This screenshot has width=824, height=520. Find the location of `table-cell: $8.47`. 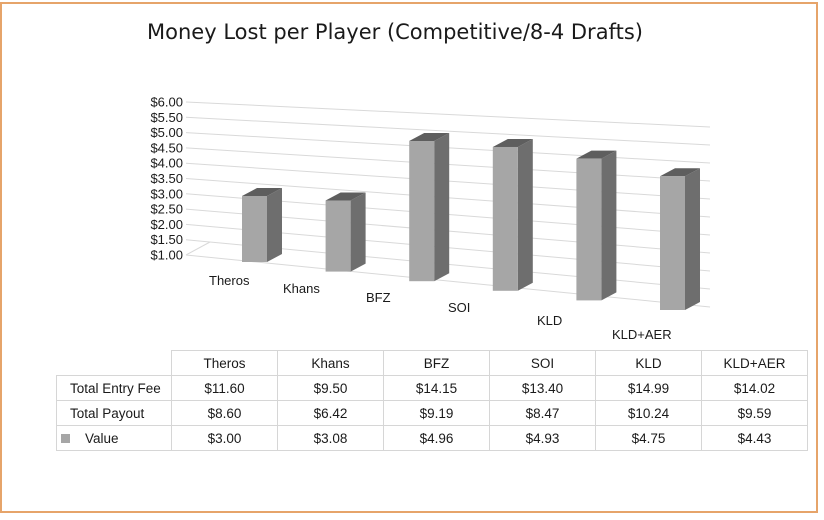

table-cell: $8.47 is located at coordinates (542, 413).